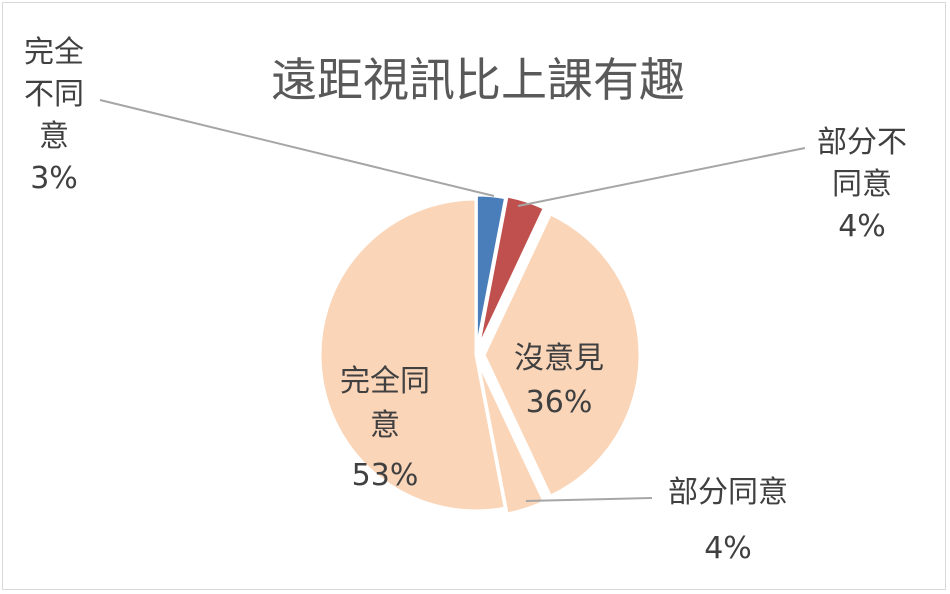  I want to click on data-label-percent-1: 3%, so click(54, 178).